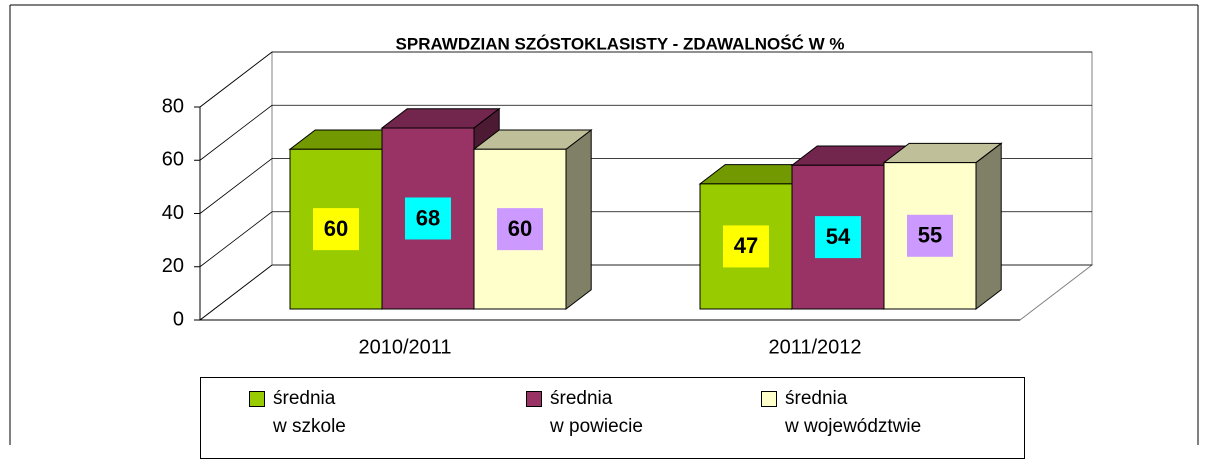 This screenshot has width=1210, height=459. What do you see at coordinates (596, 412) in the screenshot?
I see `legend-label: średnia w powiecie` at bounding box center [596, 412].